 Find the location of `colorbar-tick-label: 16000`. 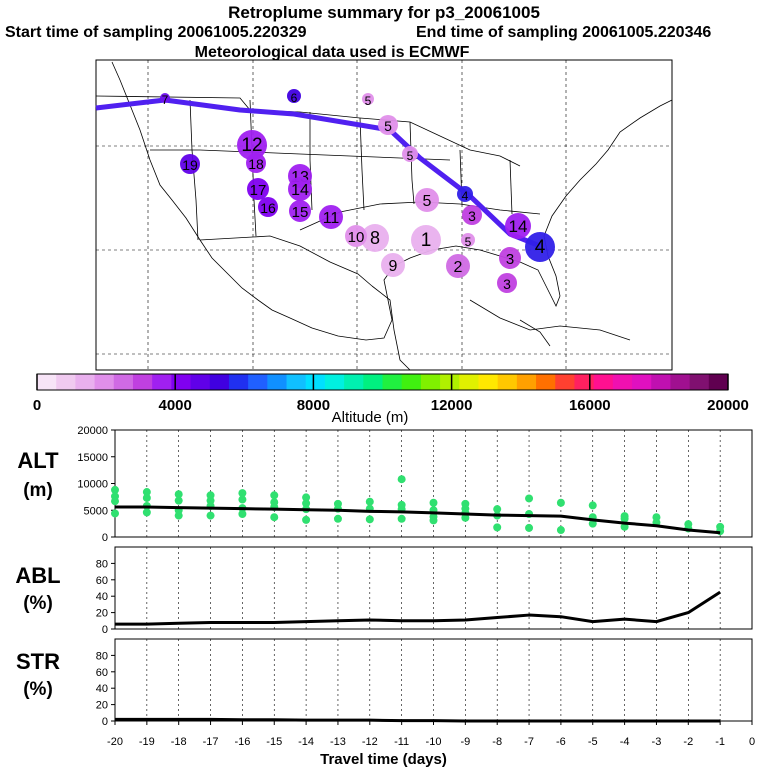

colorbar-tick-label: 16000 is located at coordinates (590, 405).